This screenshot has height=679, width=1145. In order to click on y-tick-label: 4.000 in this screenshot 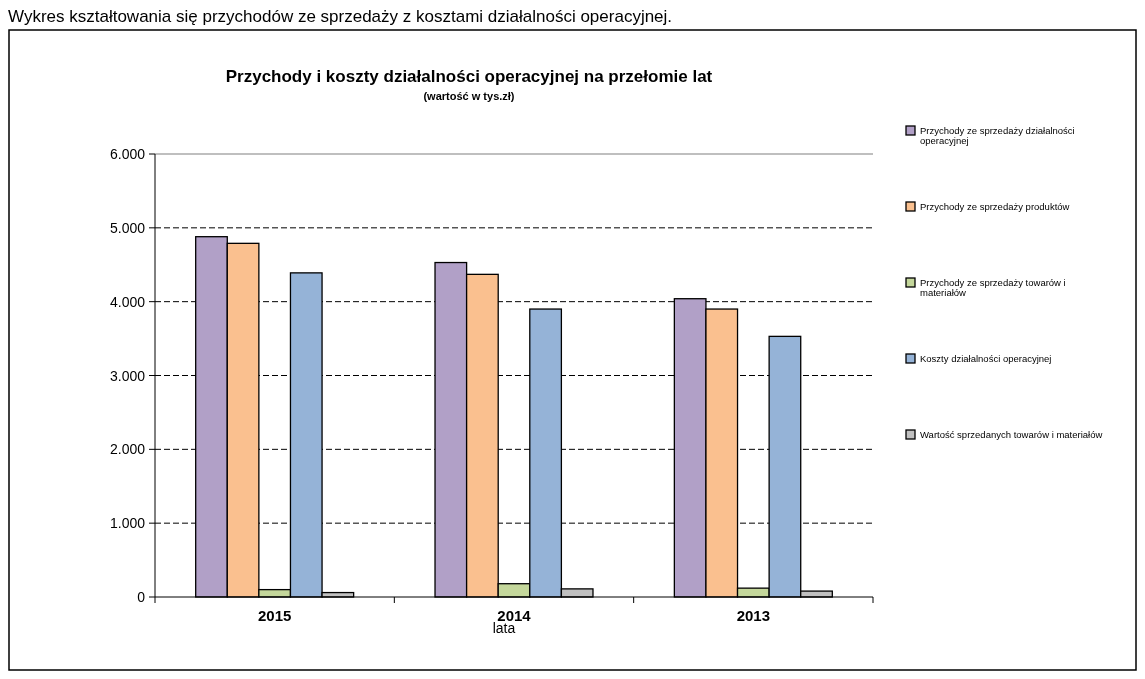, I will do `click(127, 301)`.